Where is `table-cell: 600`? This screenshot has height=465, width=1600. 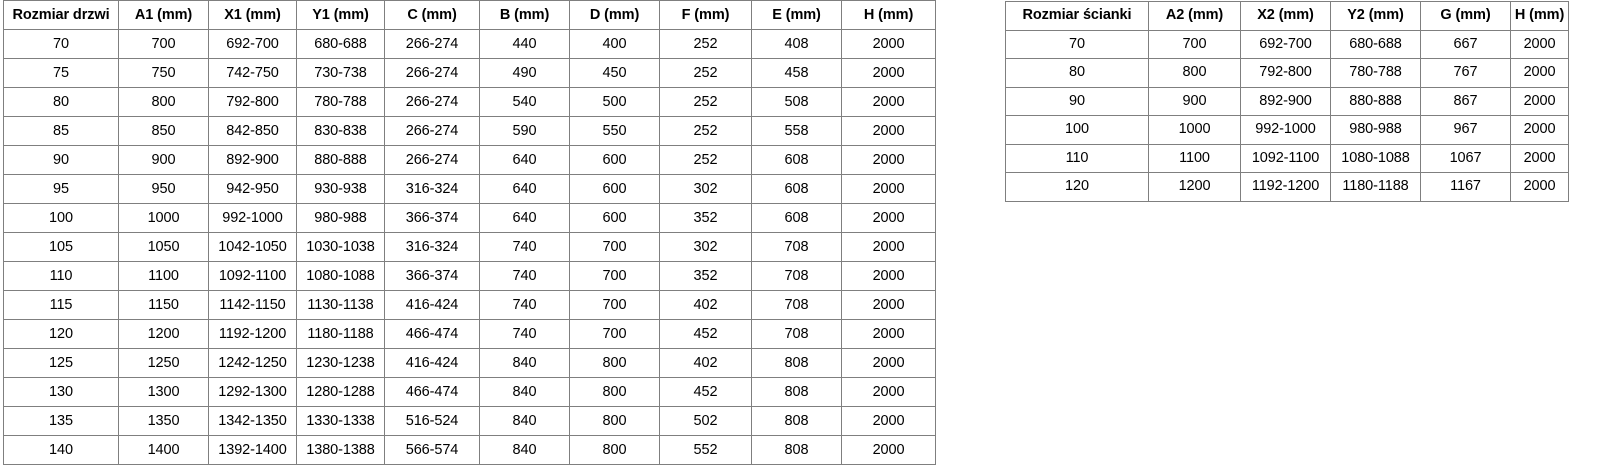
table-cell: 600 is located at coordinates (614, 189).